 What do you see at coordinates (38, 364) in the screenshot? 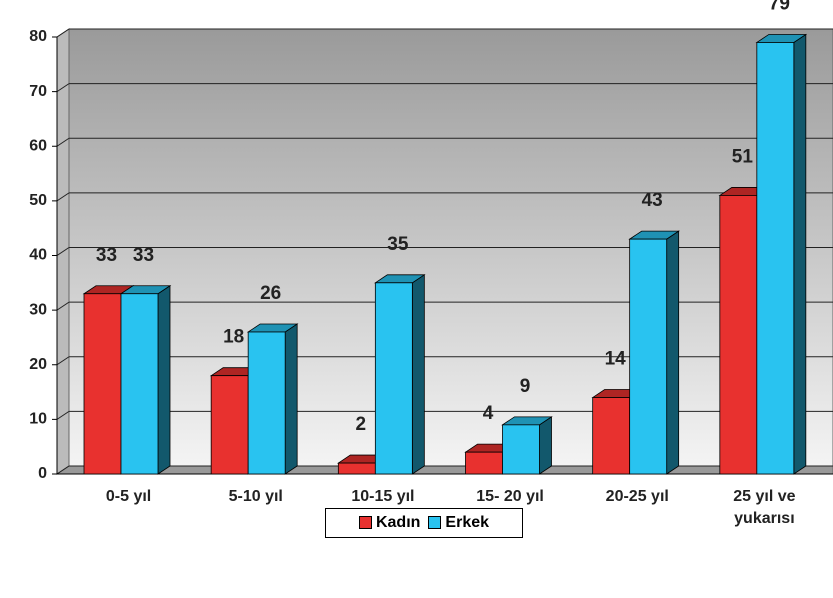
I see `y-tick-label: 20` at bounding box center [38, 364].